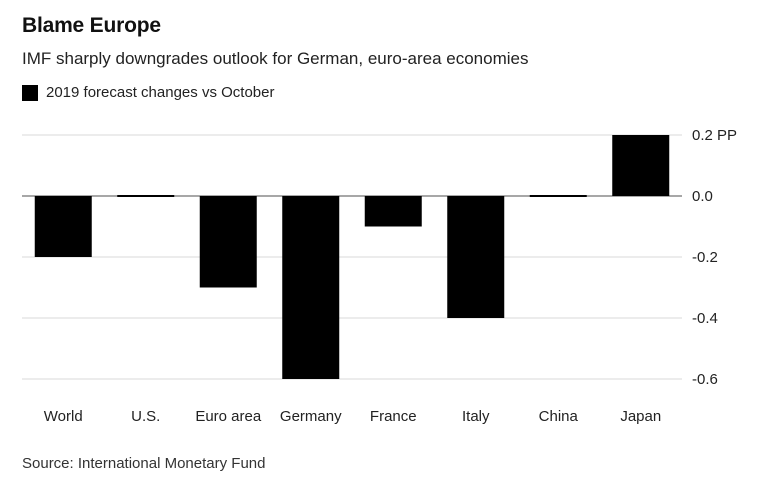 The width and height of the screenshot is (768, 489). Describe the element at coordinates (641, 165) in the screenshot. I see `bar-japan` at that location.